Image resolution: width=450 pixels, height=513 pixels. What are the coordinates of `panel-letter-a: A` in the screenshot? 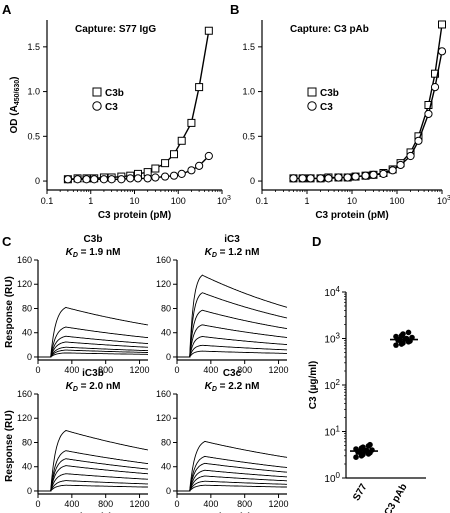 It's located at (7, 9).